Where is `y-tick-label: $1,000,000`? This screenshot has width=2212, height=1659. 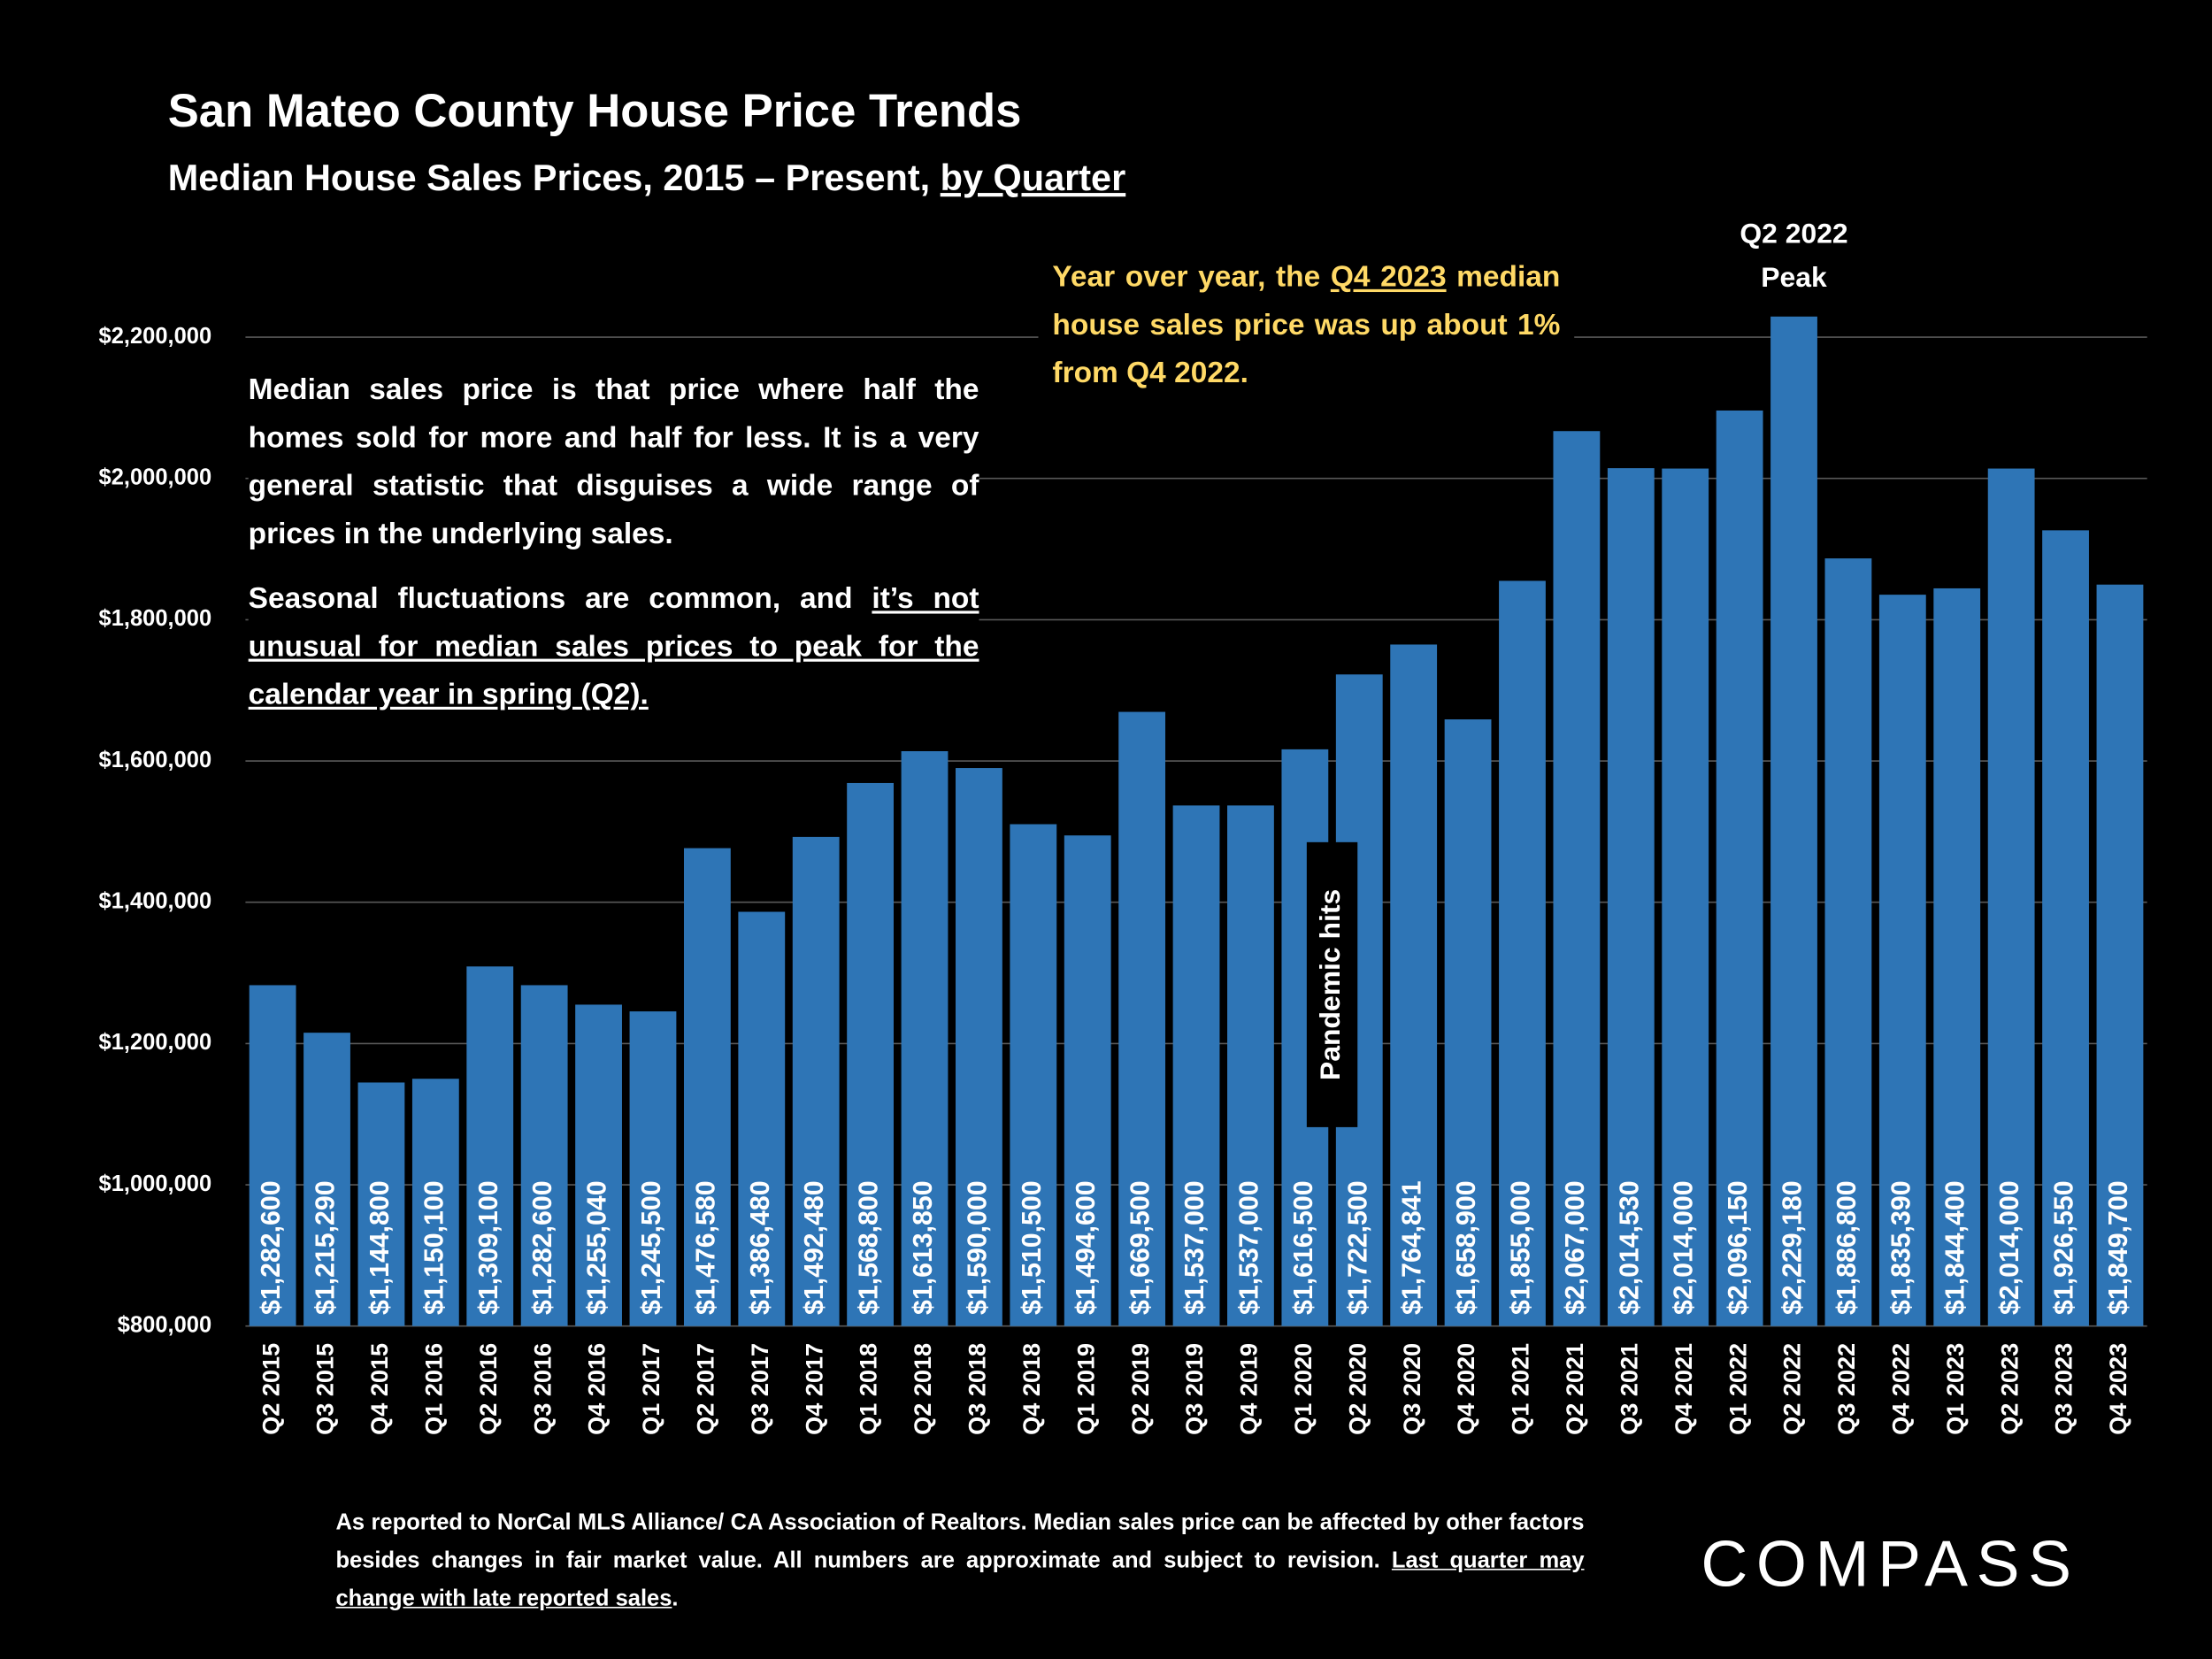
y-tick-label: $1,000,000 is located at coordinates (155, 1183).